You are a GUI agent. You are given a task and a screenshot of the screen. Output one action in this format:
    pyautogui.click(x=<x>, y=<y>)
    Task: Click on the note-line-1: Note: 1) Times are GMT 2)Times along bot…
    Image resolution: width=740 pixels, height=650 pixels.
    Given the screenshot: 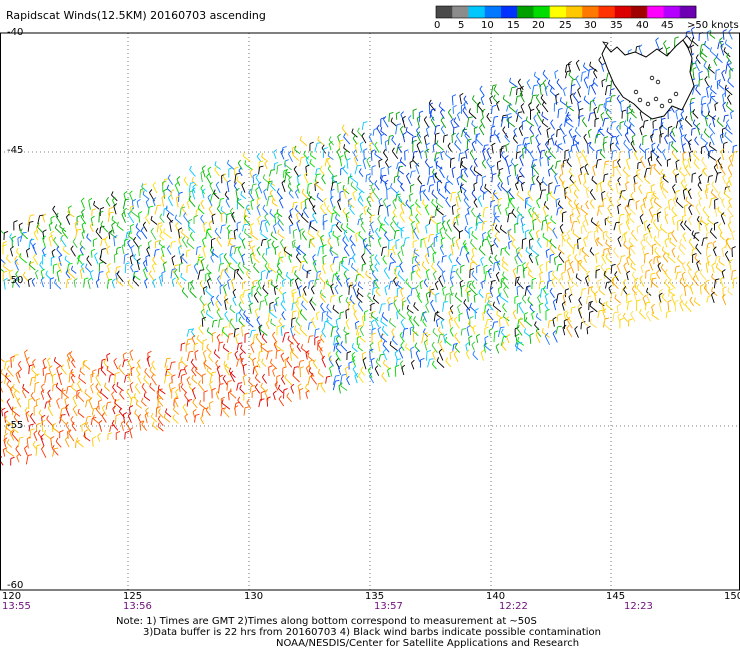 What is the action you would take?
    pyautogui.click(x=326, y=621)
    